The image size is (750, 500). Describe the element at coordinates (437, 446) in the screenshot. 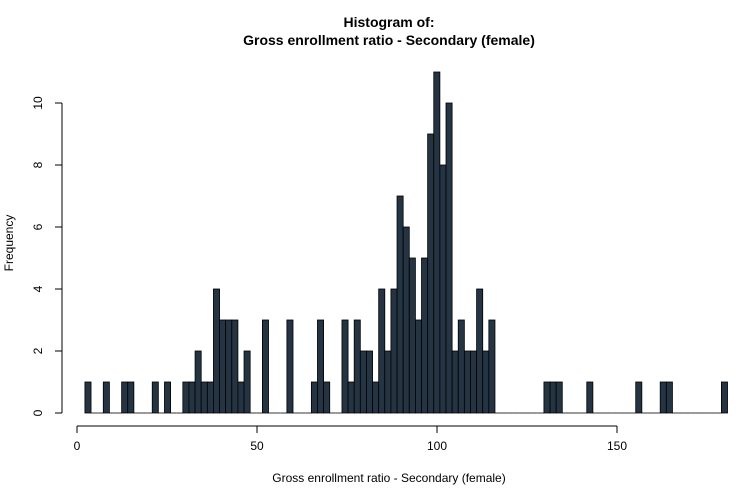

I see `x-tick-label: 100` at that location.